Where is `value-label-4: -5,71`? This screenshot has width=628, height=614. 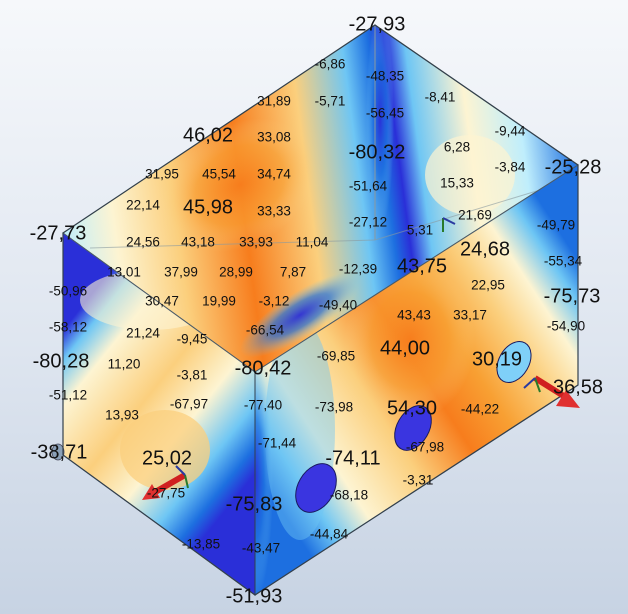
value-label-4: -5,71 is located at coordinates (330, 101).